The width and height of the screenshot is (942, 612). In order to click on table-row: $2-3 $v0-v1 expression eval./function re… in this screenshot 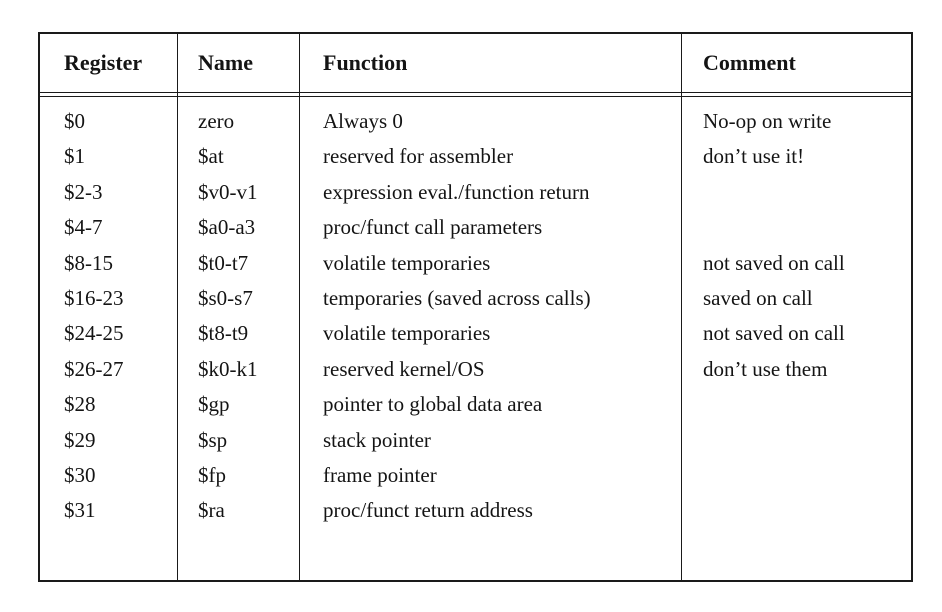, I will do `click(475, 192)`.